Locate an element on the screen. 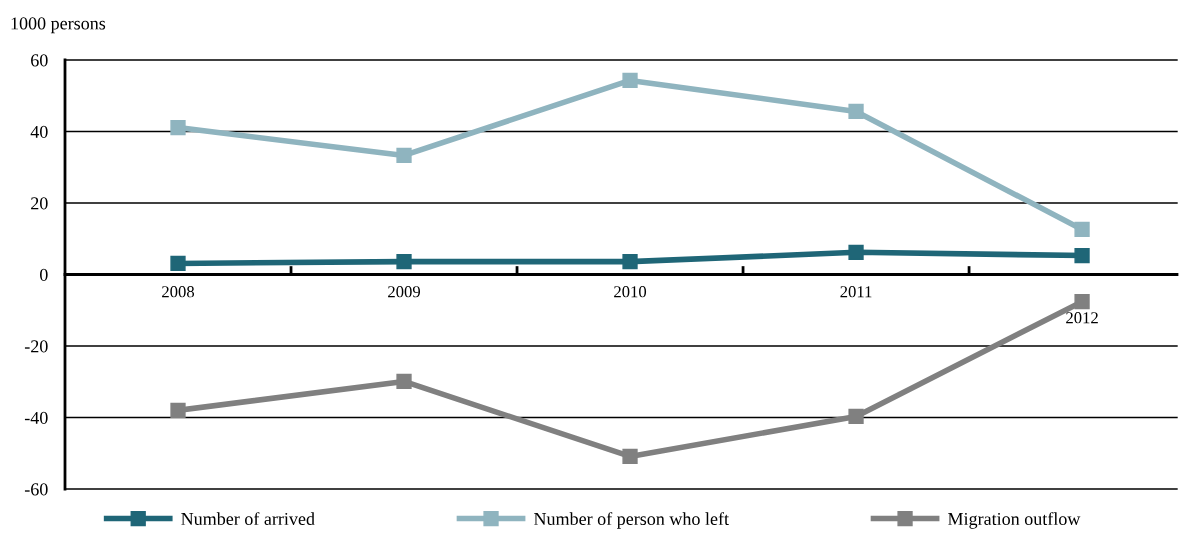 This screenshot has height=542, width=1187. legend-label: Migration outflow is located at coordinates (1014, 520).